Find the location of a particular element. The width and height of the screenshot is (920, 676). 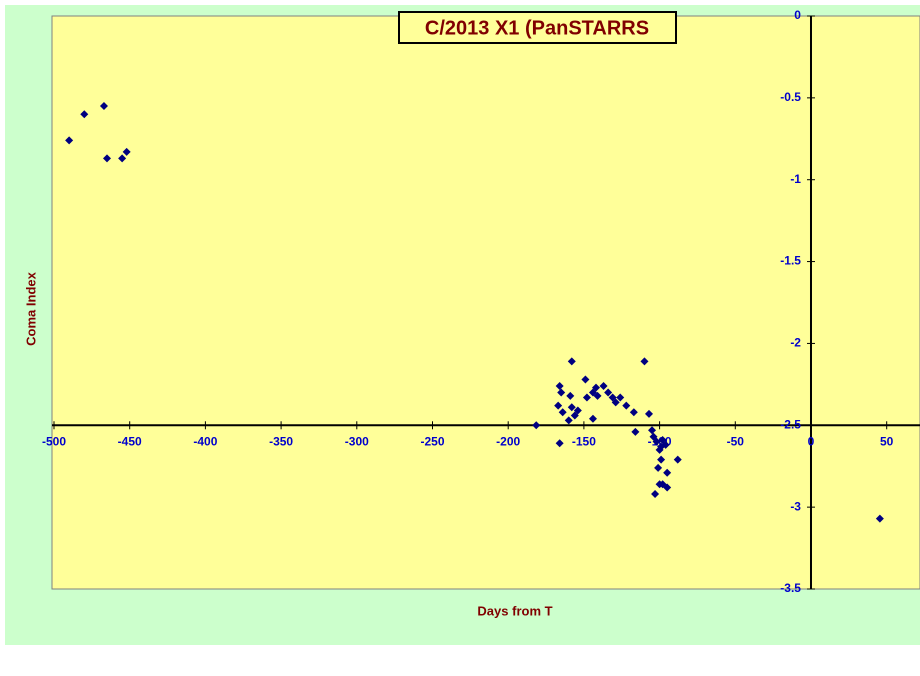

x-tick-label: -150 is located at coordinates (584, 441).